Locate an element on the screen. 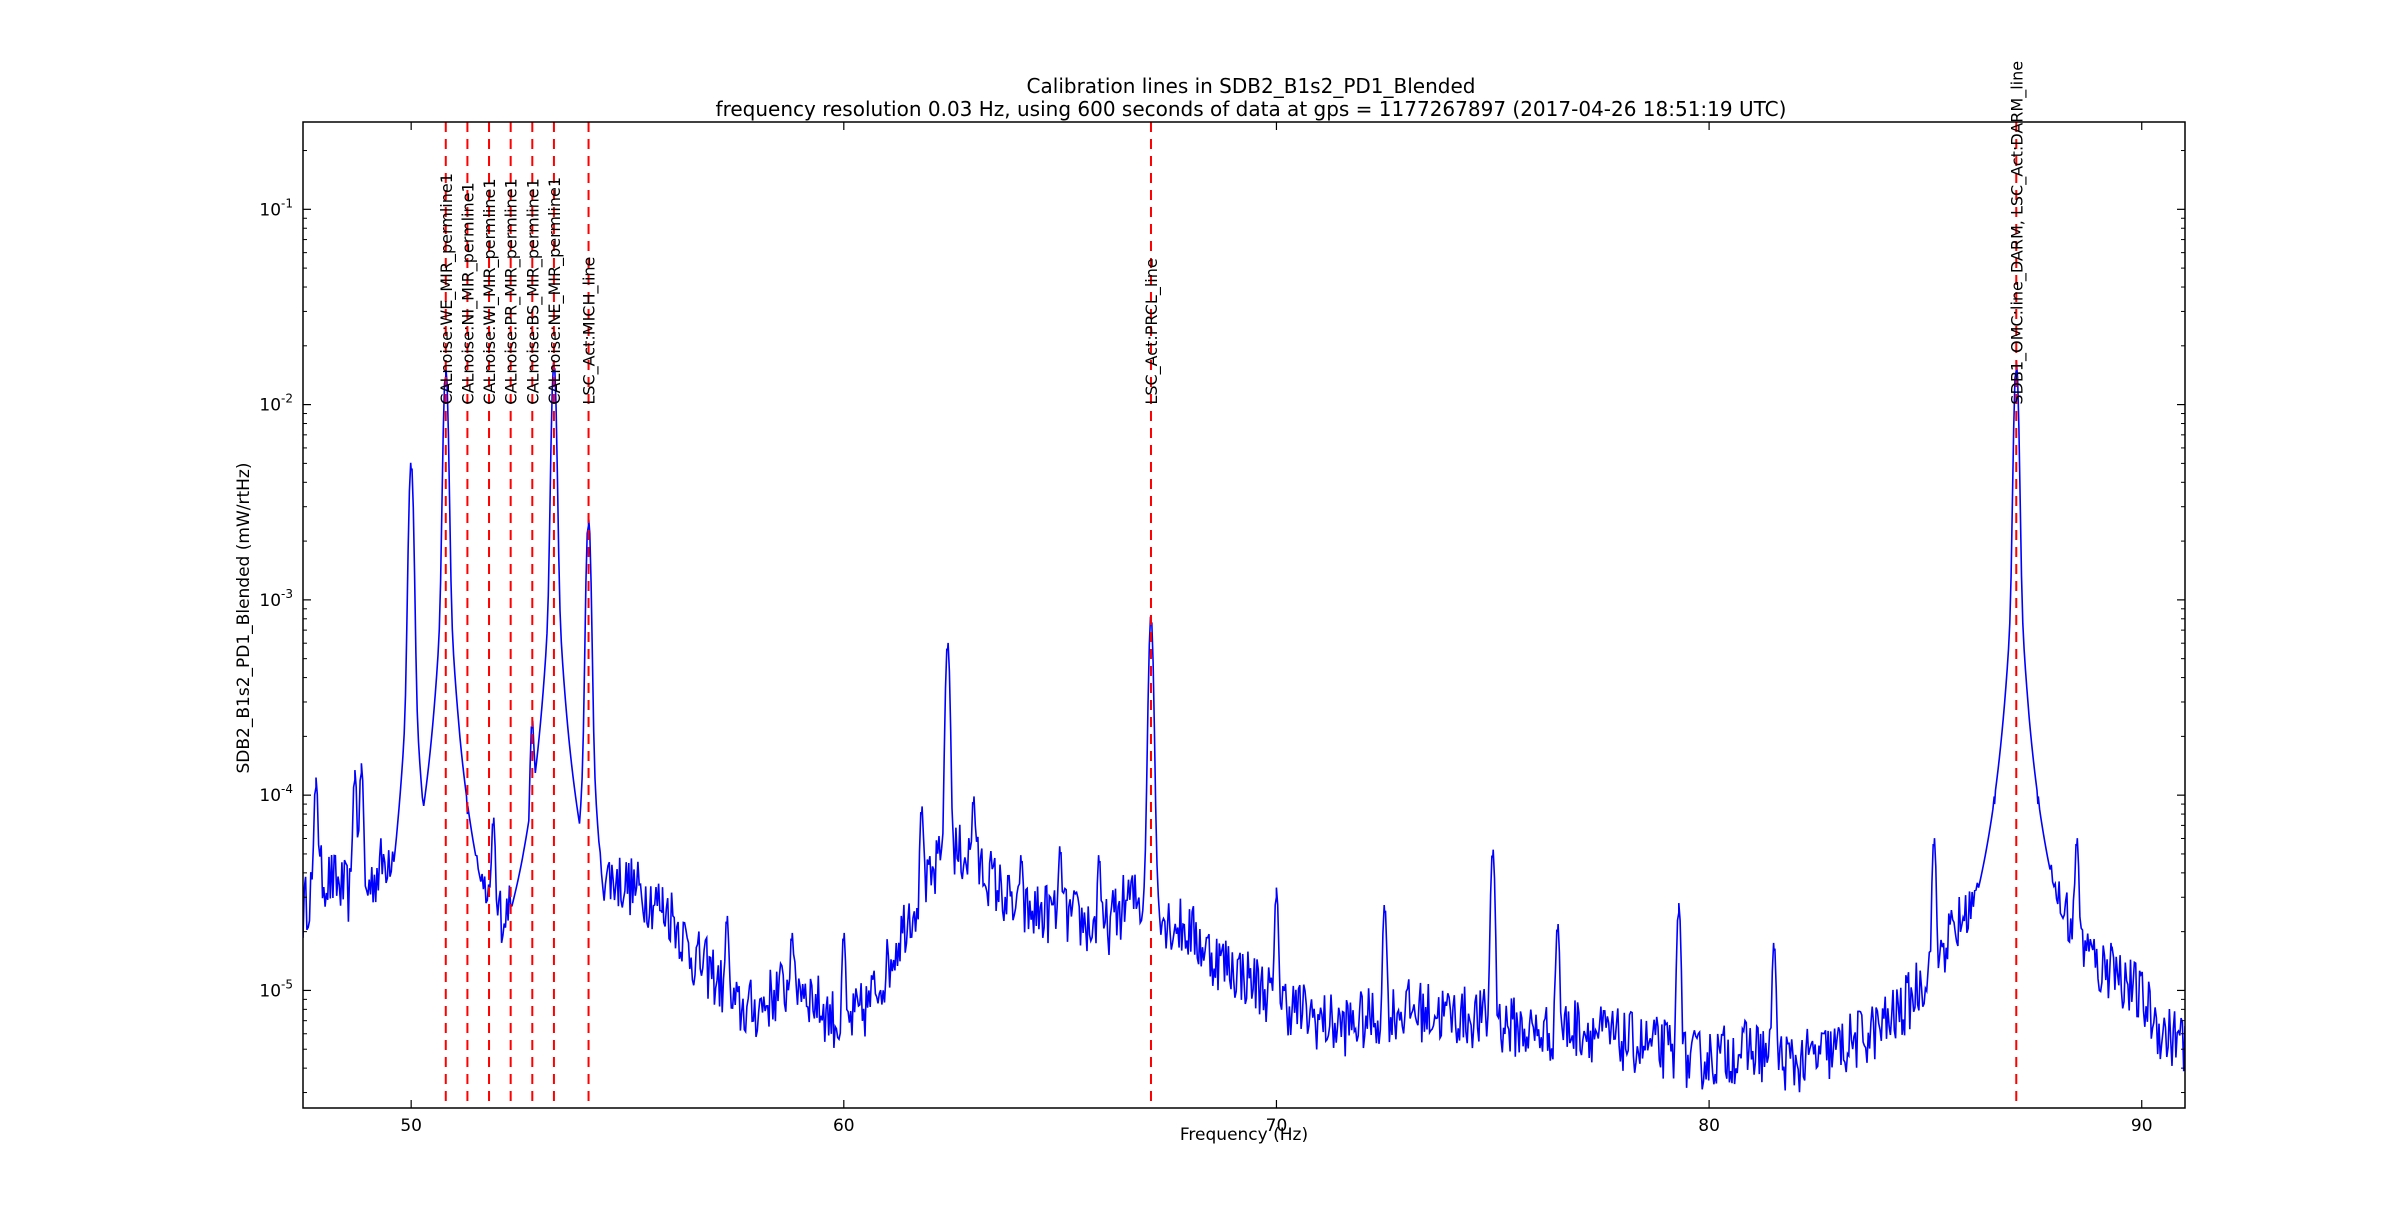 The image size is (2400, 1218). calibration-marker-label: CALnoise:PR_MIR_permline1 is located at coordinates (512, 291).